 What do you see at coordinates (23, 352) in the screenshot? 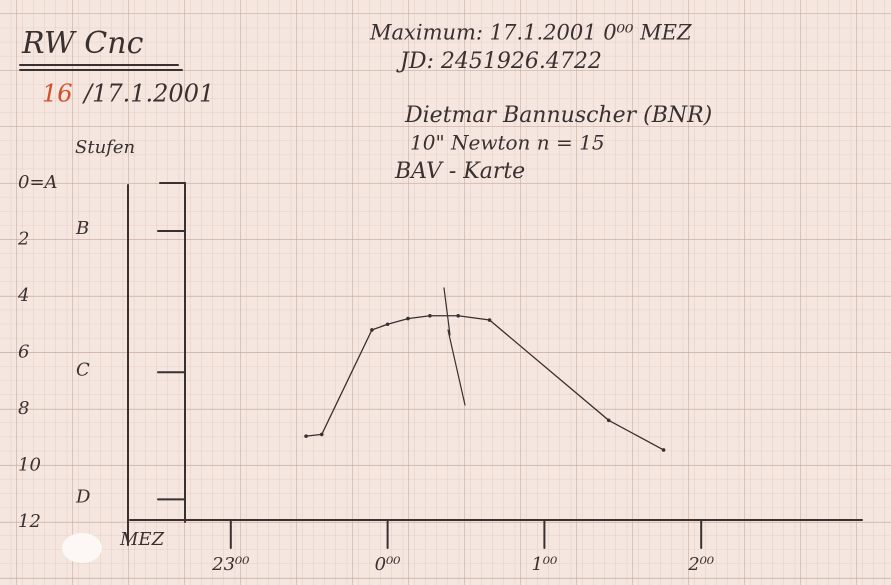
I see `y-tick-label: 6` at bounding box center [23, 352].